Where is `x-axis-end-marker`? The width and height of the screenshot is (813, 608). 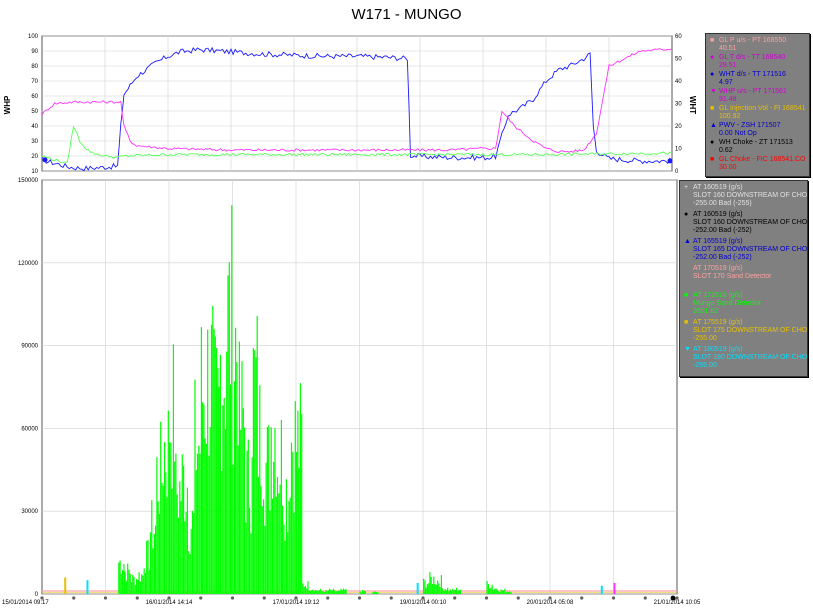 x-axis-end-marker is located at coordinates (673, 598).